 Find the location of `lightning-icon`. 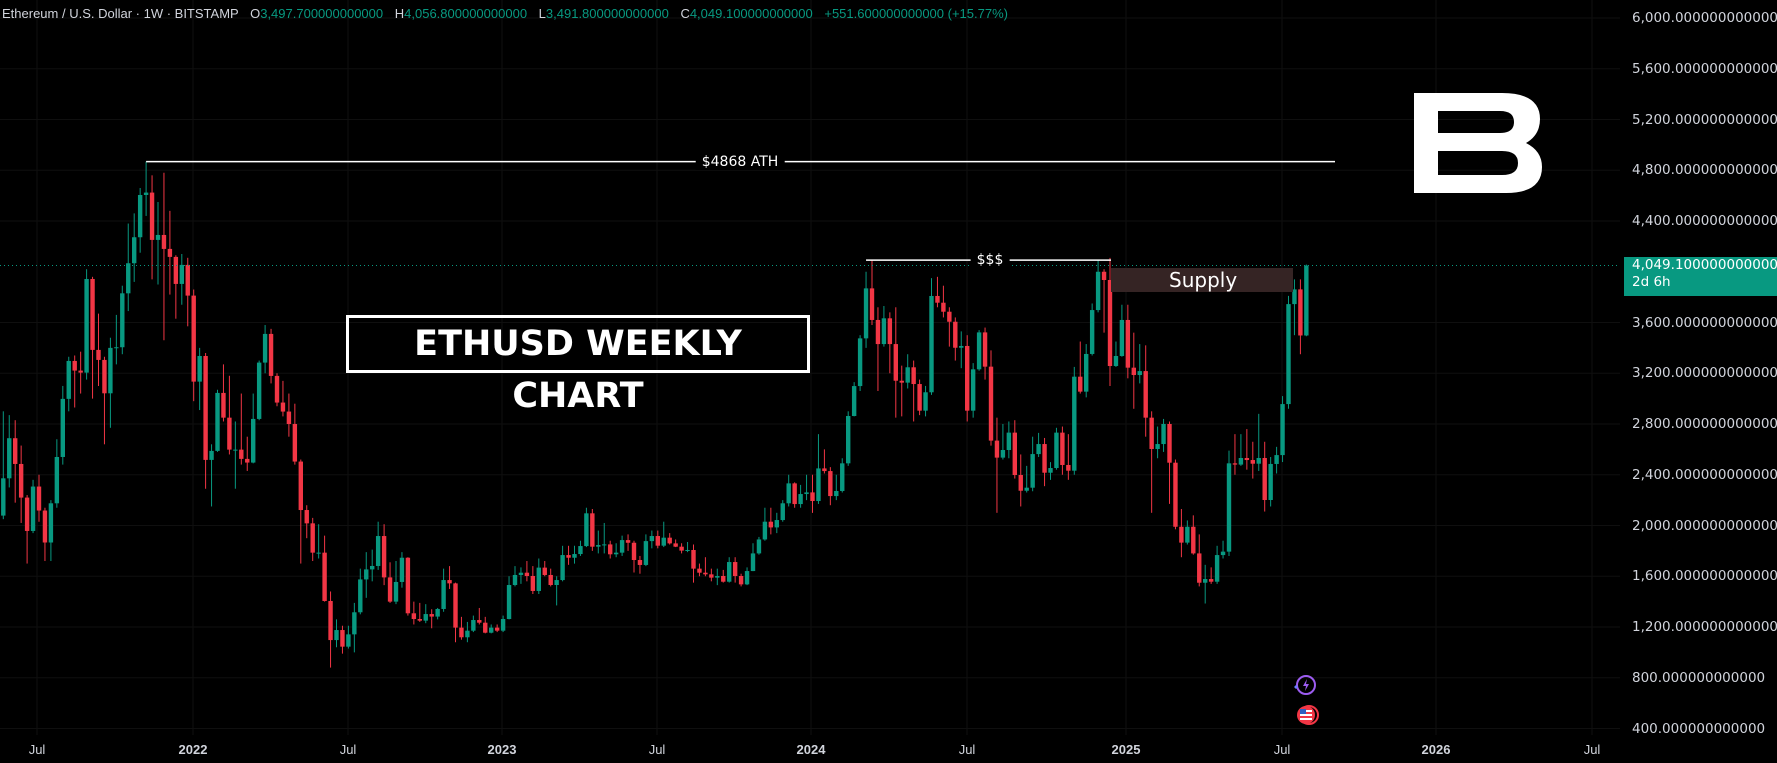

lightning-icon is located at coordinates (1304, 685).